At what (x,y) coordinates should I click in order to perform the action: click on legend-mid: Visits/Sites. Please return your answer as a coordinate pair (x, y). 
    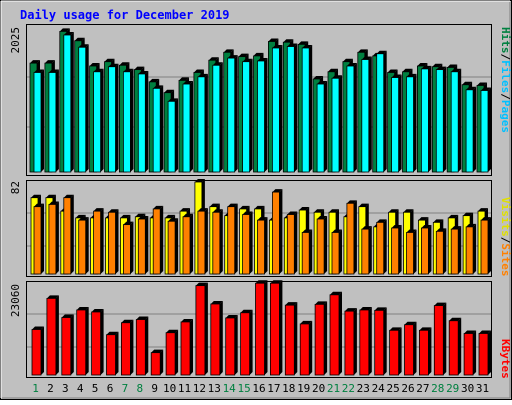
    Looking at the image, I should click on (505, 237).